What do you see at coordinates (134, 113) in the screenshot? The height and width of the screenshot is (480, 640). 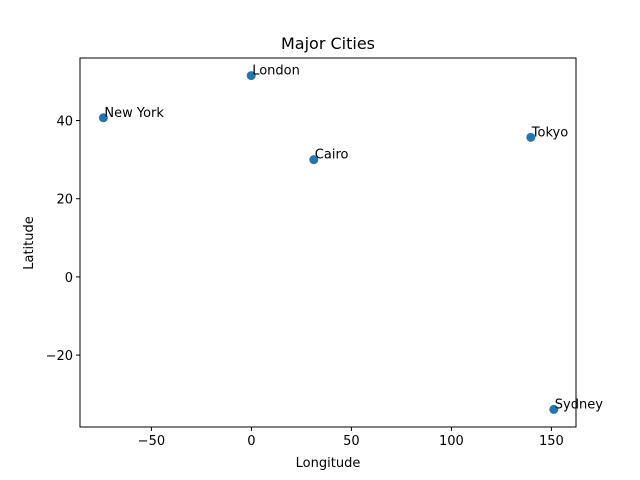 I see `point-label: New York` at bounding box center [134, 113].